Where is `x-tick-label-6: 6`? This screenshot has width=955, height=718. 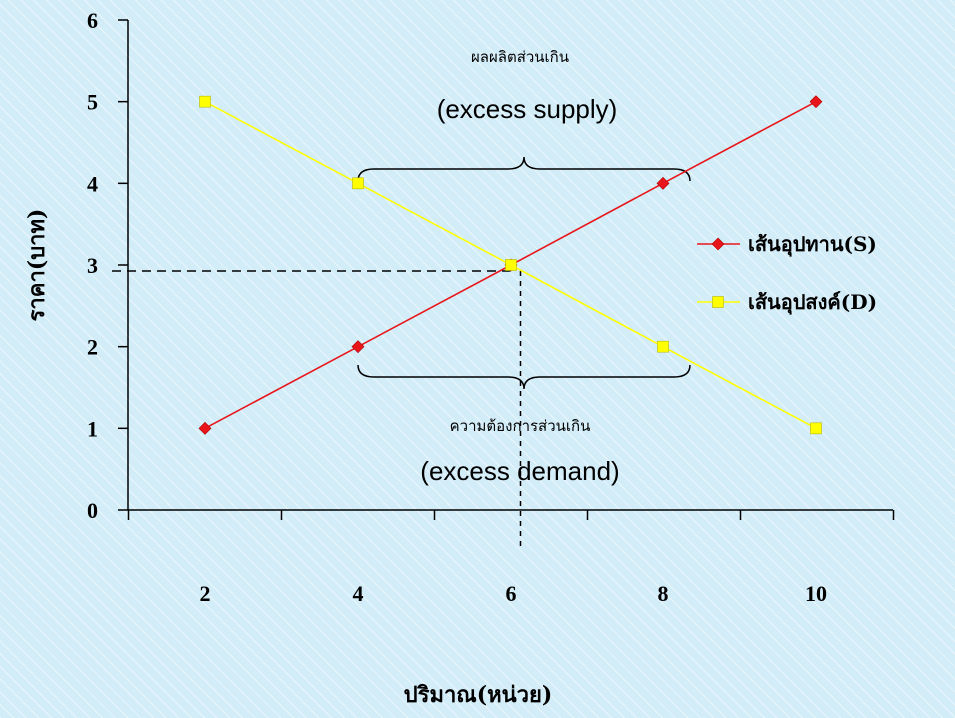
x-tick-label-6: 6 is located at coordinates (511, 593).